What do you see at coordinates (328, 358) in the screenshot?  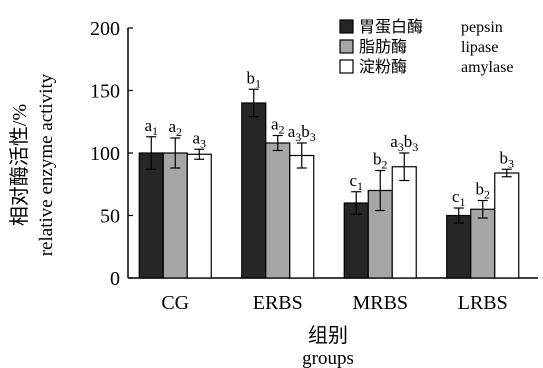 I see `x-axis-title-en: groups` at bounding box center [328, 358].